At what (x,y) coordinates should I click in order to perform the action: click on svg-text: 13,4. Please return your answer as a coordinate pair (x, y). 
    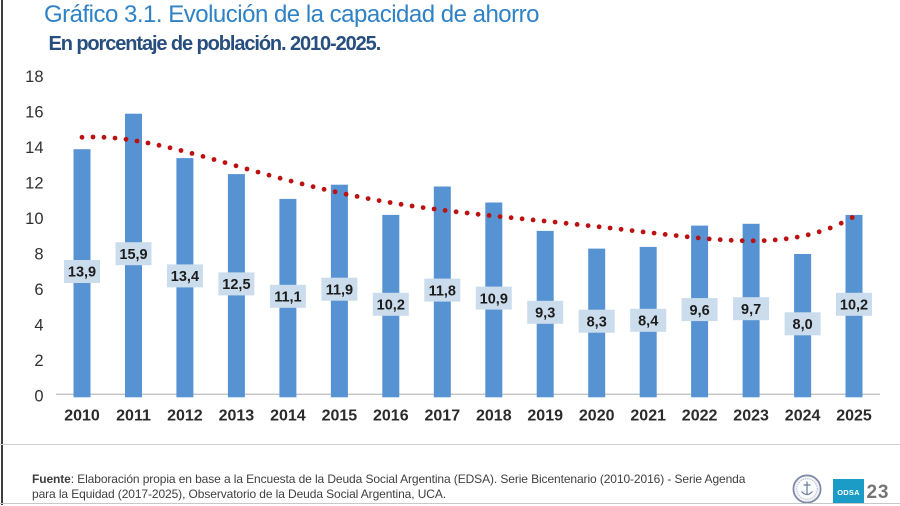
    Looking at the image, I should click on (185, 277).